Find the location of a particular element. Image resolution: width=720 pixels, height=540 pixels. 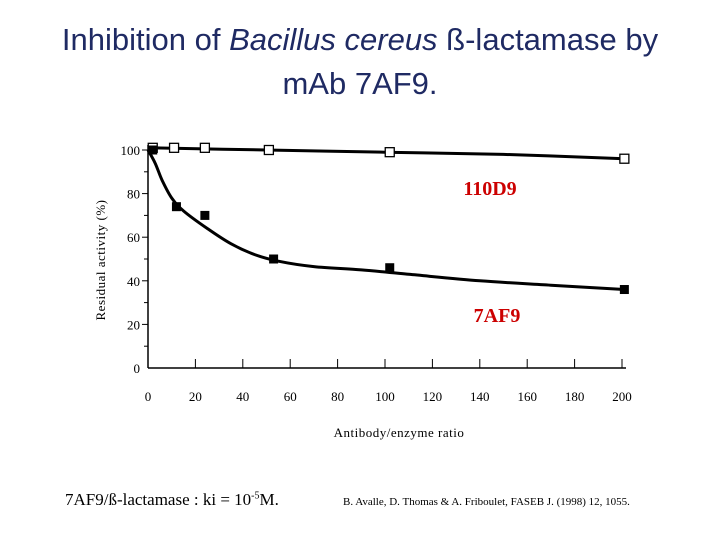

x-tick-label: 160 is located at coordinates (527, 396).